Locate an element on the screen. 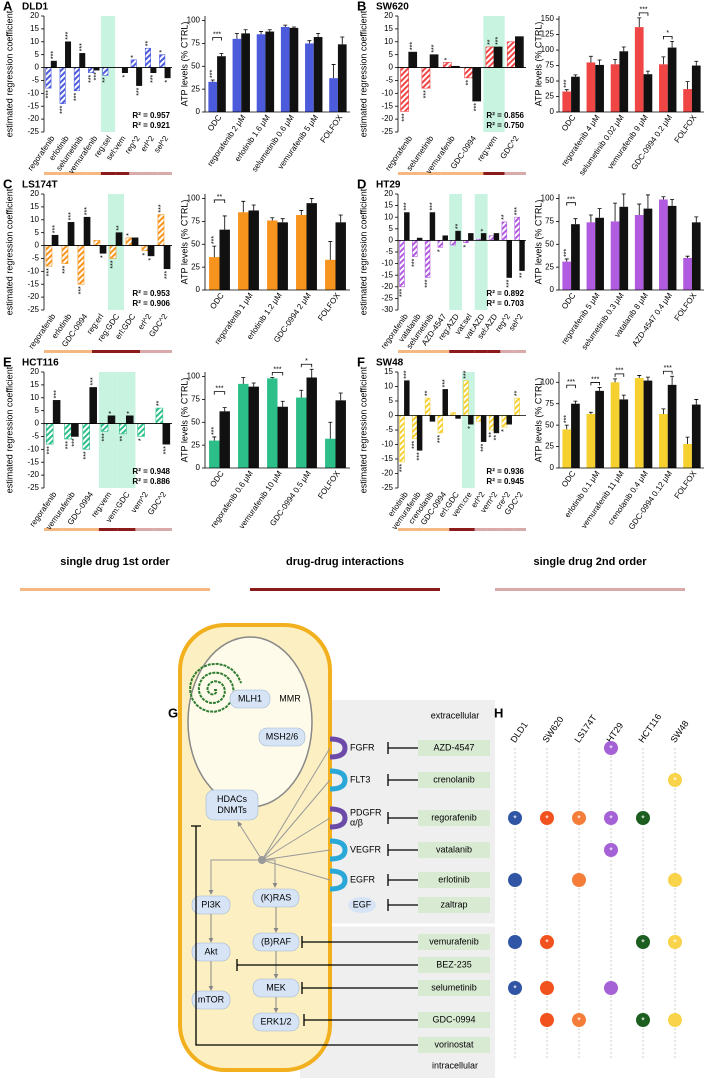  drug-label: vemurafenib is located at coordinates (454, 941).